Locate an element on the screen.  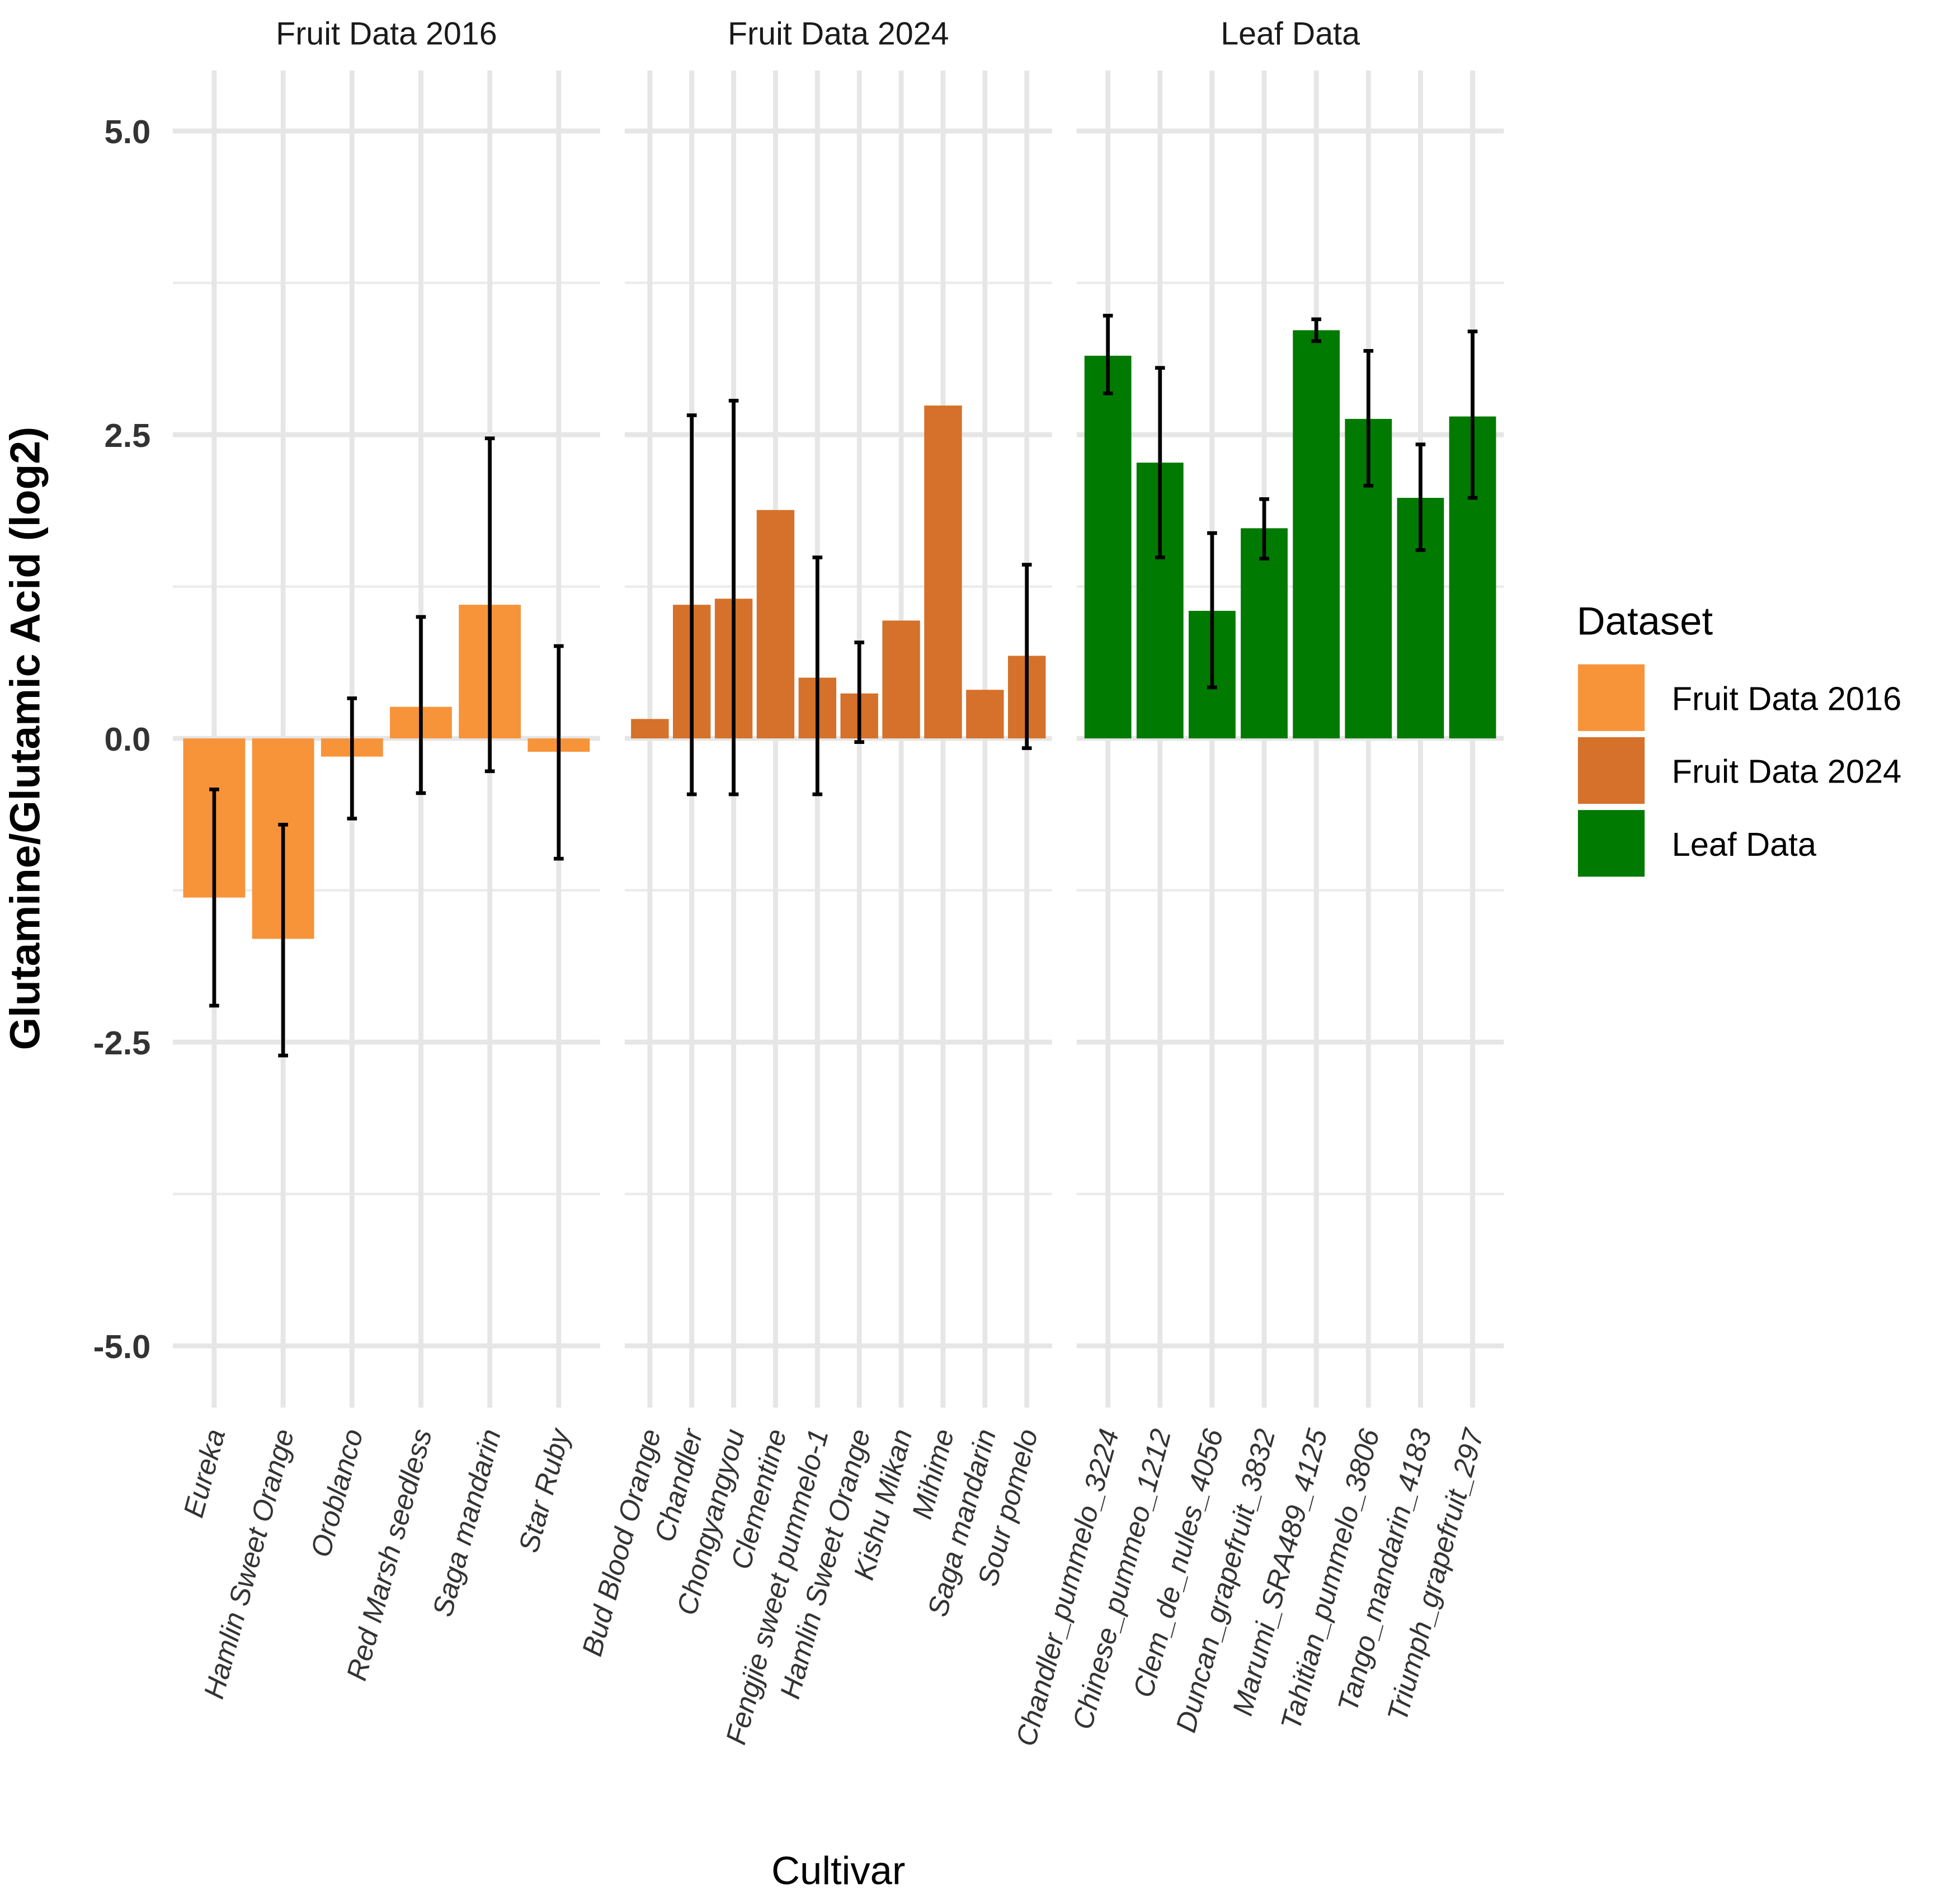
y-axis-title: Glutamine/Glutamic Acid (log2) is located at coordinates (25, 738).